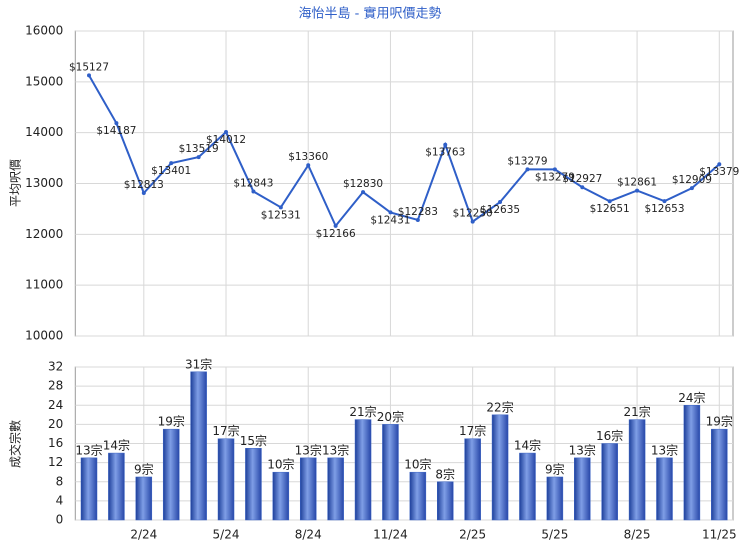 Image resolution: width=740 pixels, height=550 pixels. I want to click on data-label: $13360, so click(308, 157).